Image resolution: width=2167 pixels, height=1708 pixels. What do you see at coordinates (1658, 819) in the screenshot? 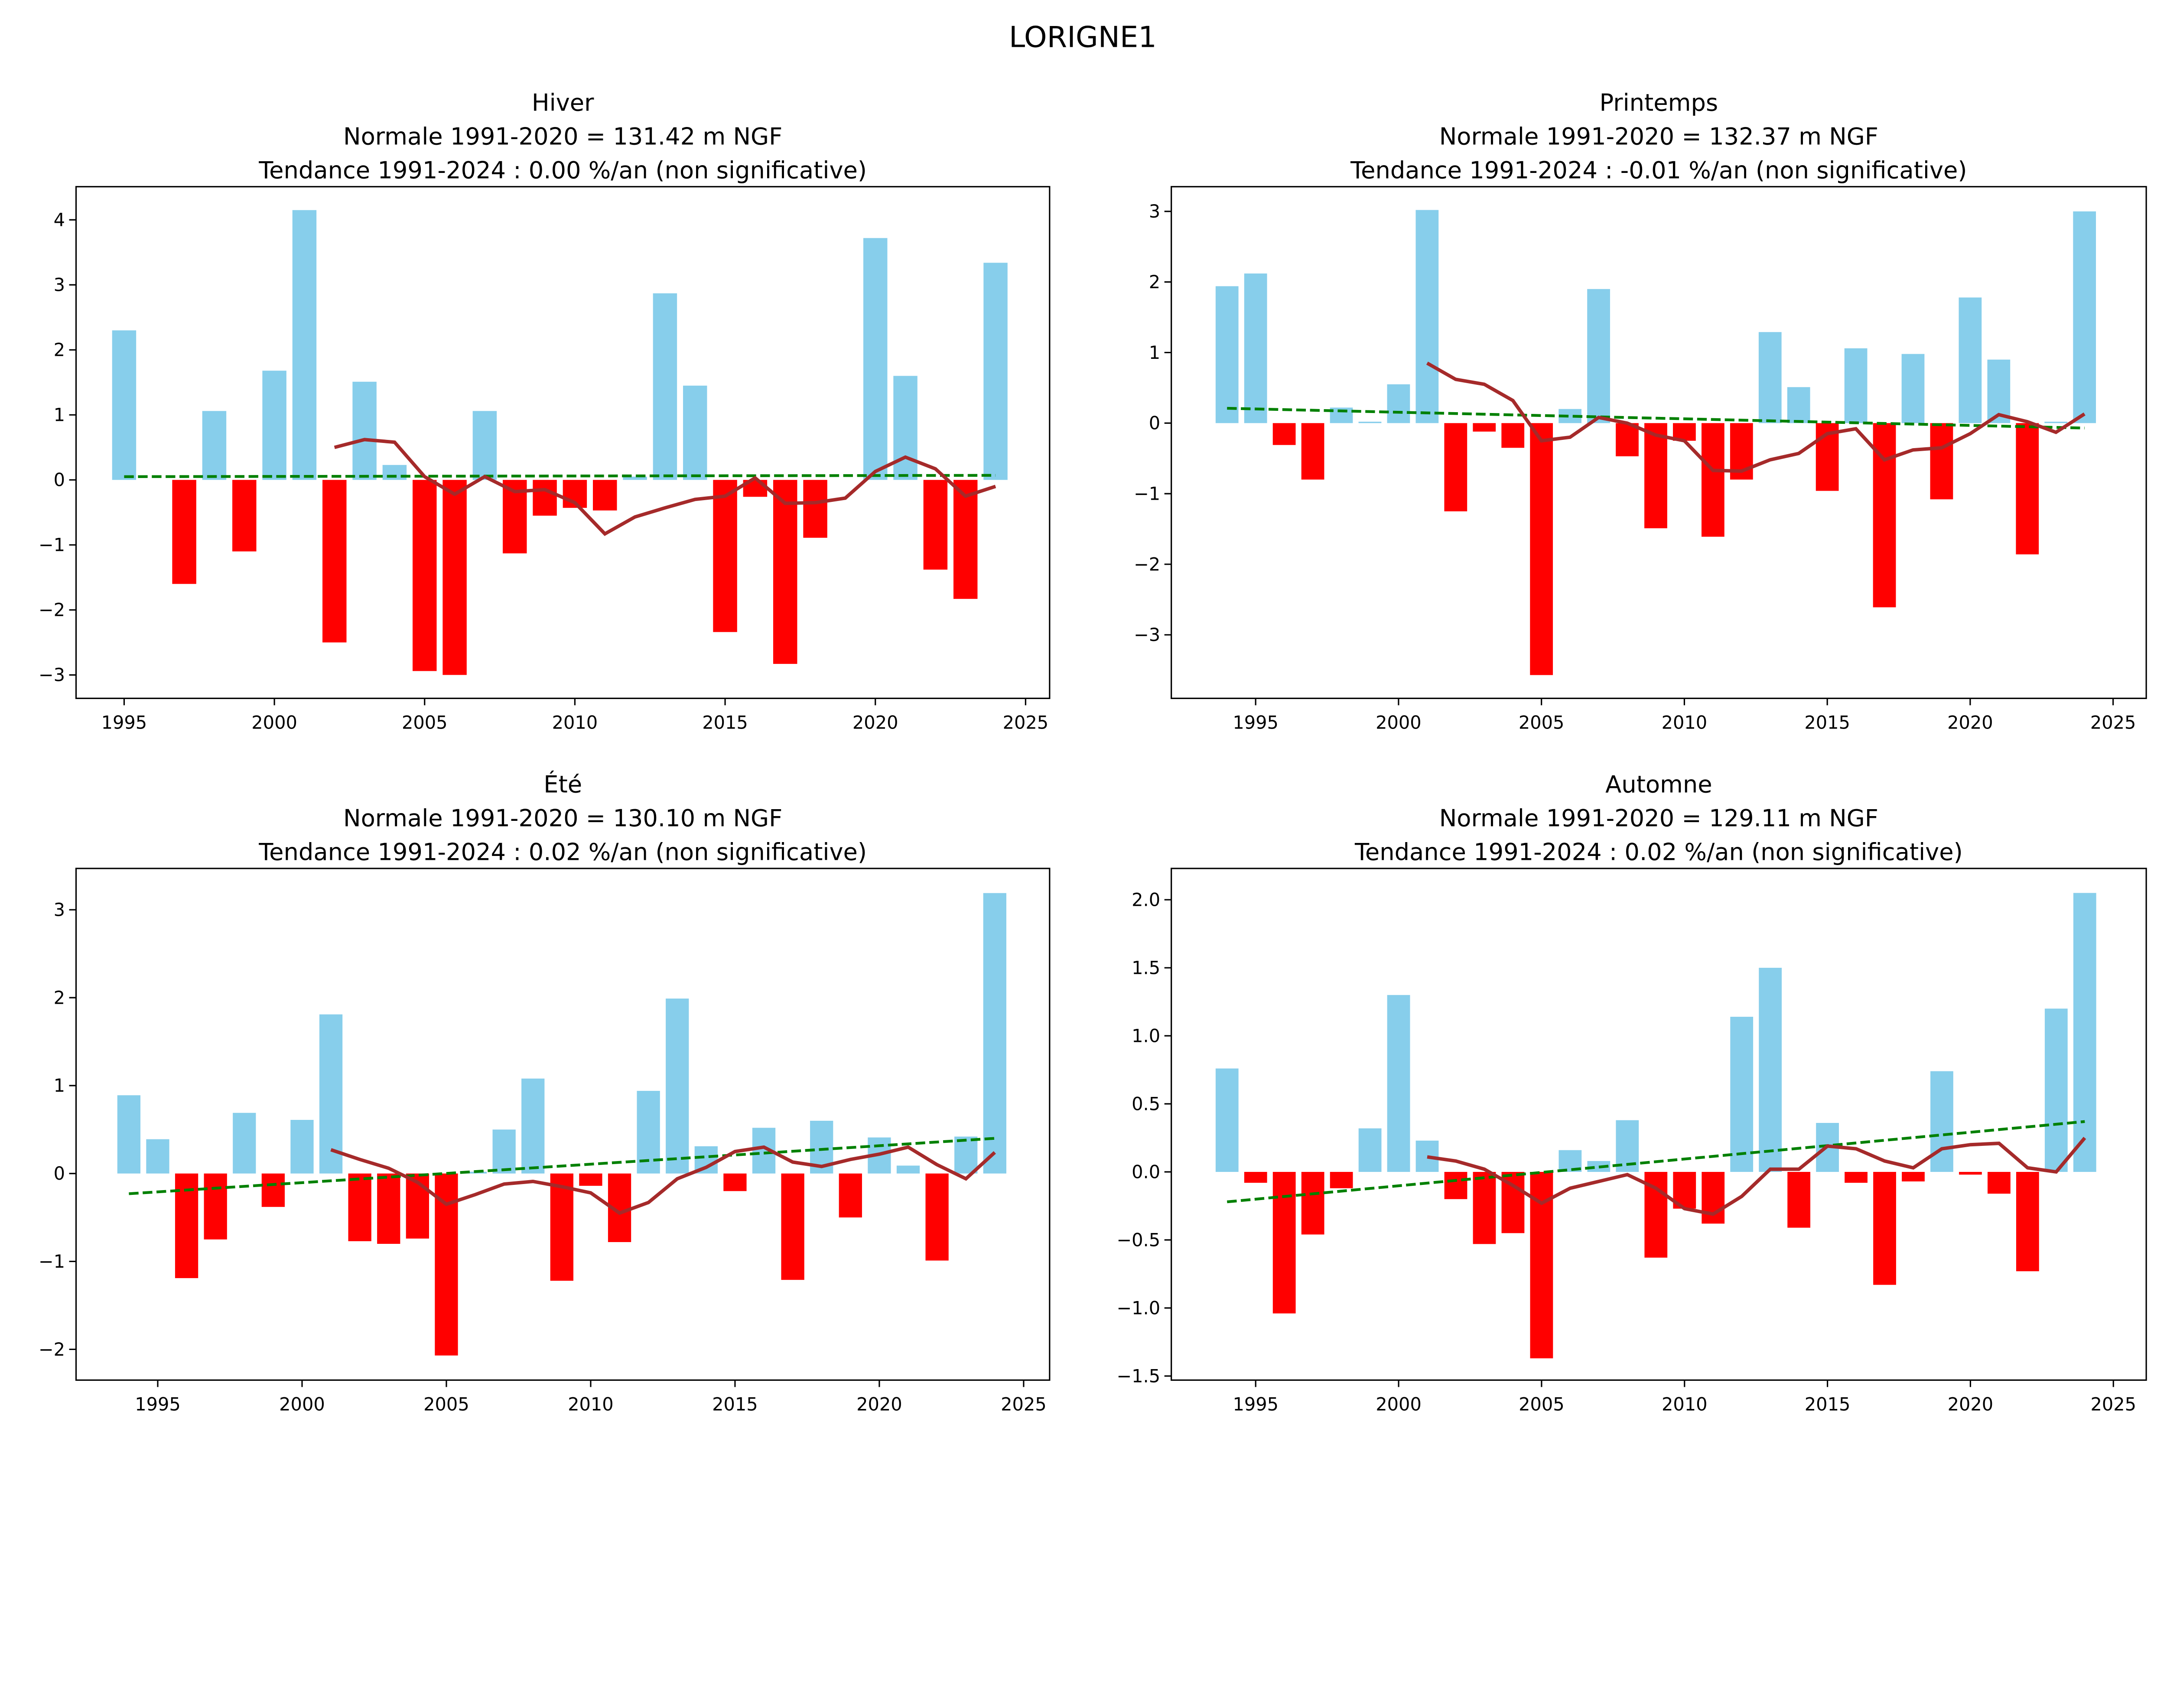
I see `subplot-subtitle: Normale 1991-2020 = 129.11 m NGF` at bounding box center [1658, 819].